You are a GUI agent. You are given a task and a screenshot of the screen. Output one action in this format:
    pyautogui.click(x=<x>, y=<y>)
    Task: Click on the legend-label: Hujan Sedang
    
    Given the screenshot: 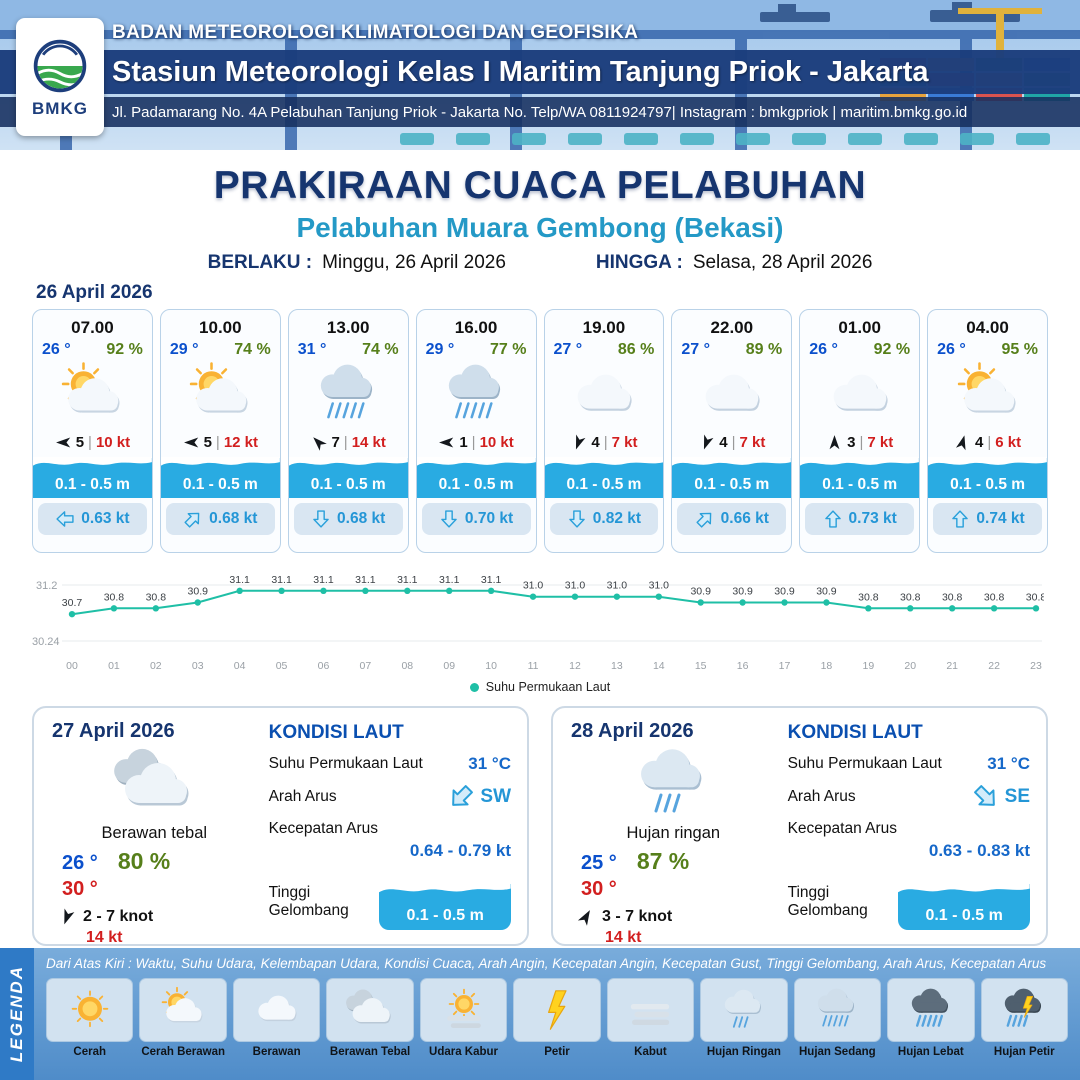 What is the action you would take?
    pyautogui.click(x=837, y=1052)
    